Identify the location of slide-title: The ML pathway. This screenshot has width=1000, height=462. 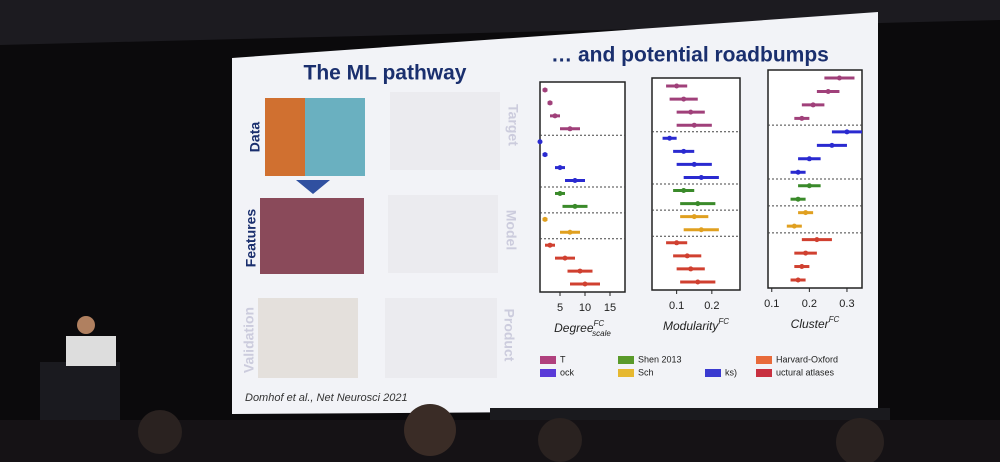
(385, 73).